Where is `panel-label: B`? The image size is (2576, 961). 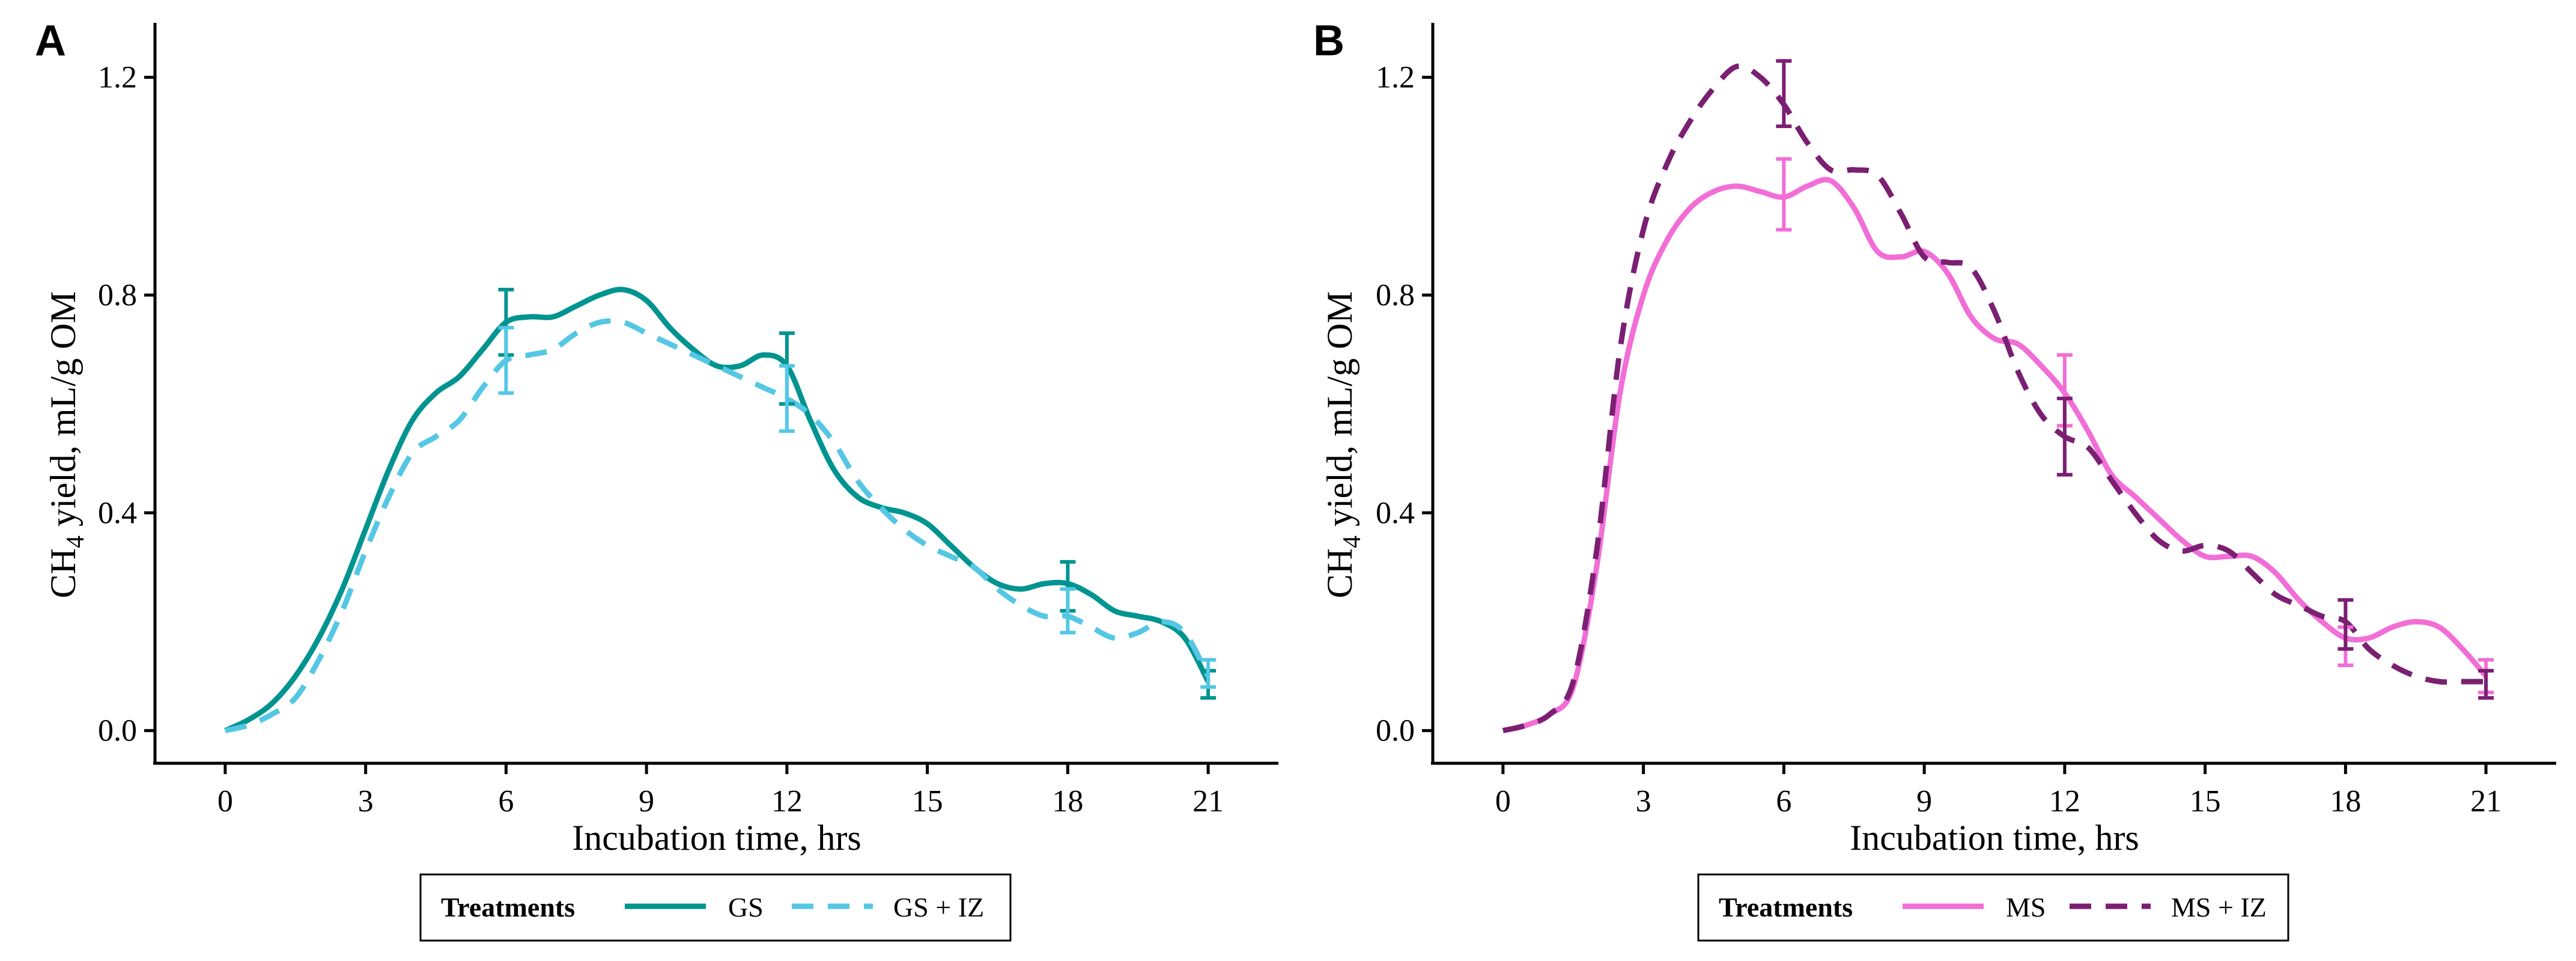
panel-label: B is located at coordinates (1329, 41).